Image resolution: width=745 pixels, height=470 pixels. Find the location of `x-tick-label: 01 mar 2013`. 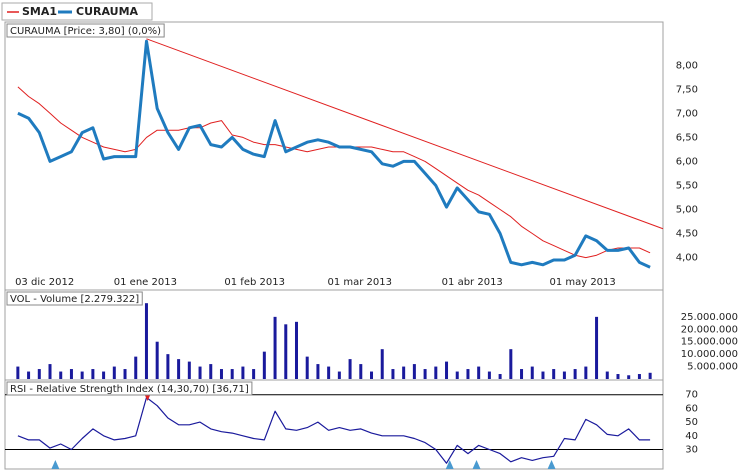

x-tick-label: 01 mar 2013 is located at coordinates (359, 282).